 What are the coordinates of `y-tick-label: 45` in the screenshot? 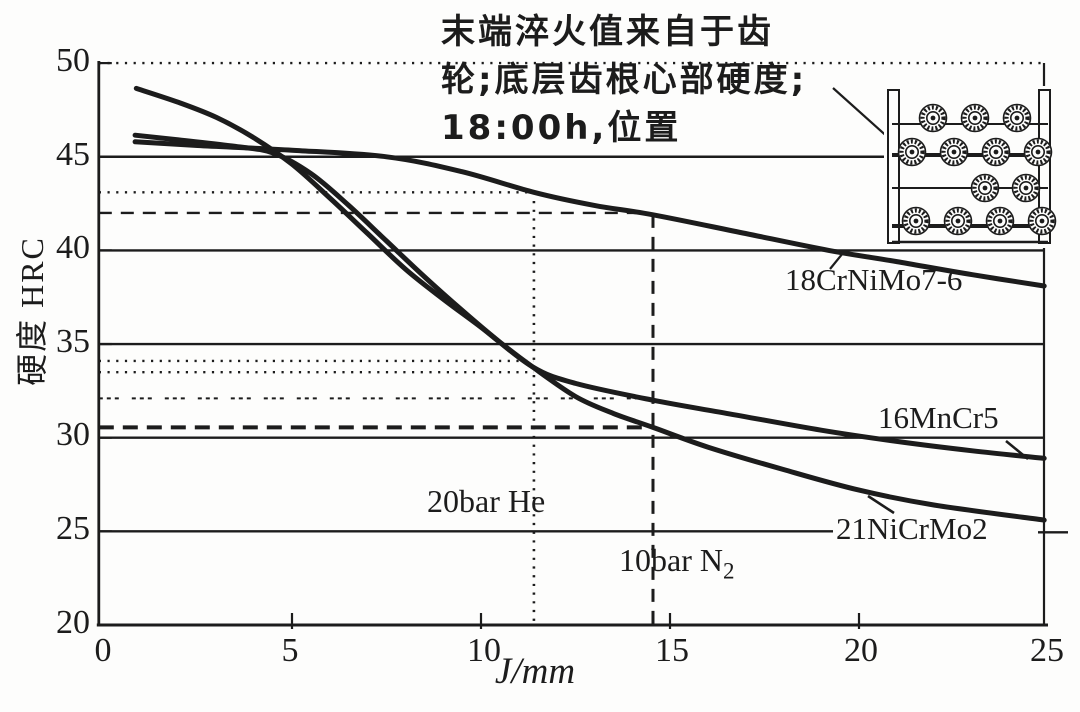 It's located at (73, 154).